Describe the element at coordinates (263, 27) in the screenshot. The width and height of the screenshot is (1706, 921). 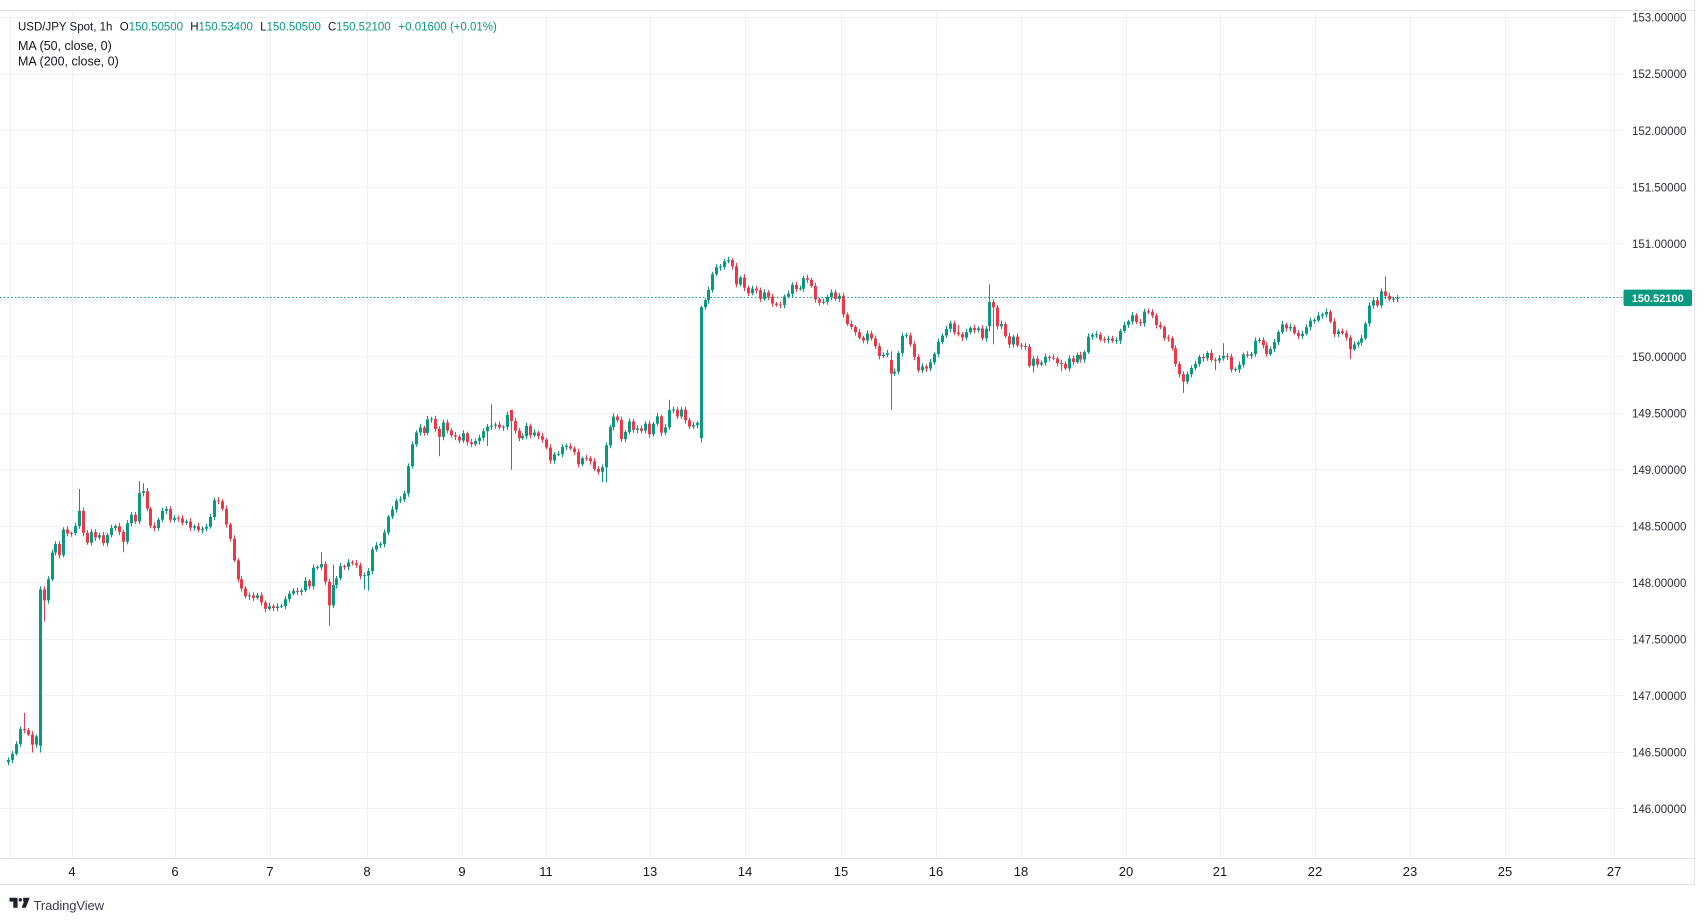
I see `svg-text: L` at that location.